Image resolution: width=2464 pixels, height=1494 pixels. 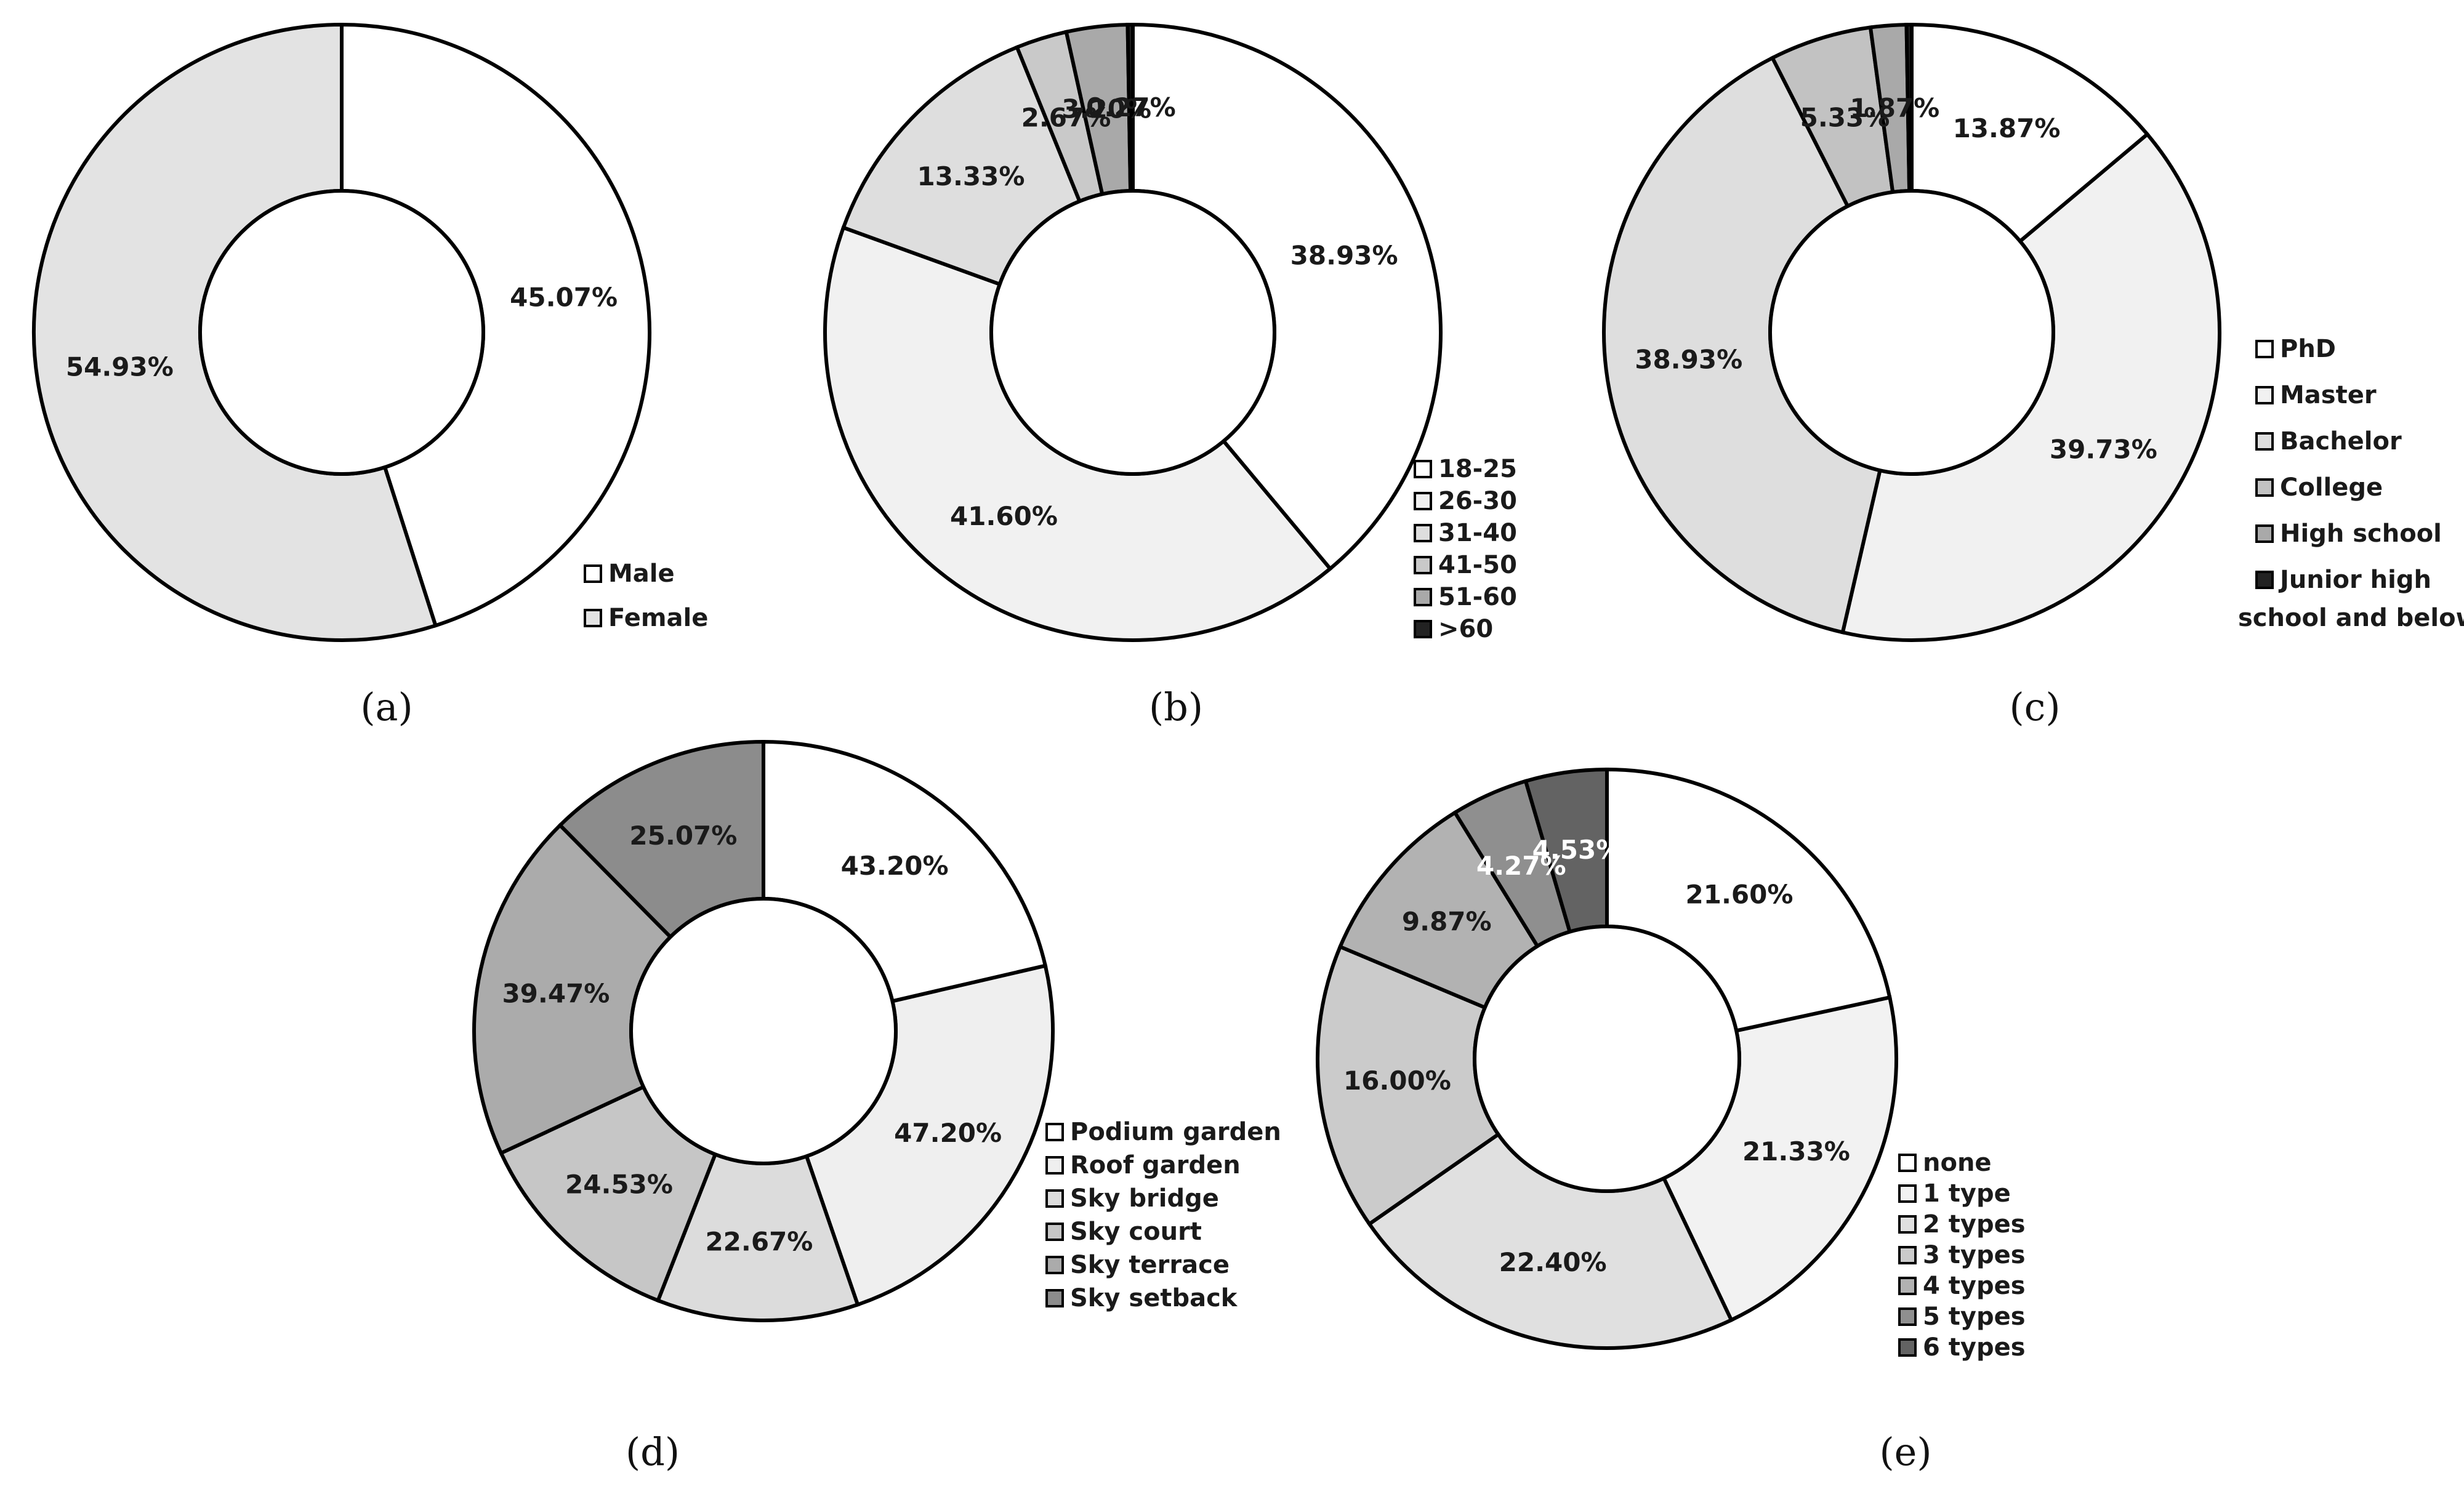 I want to click on legend-item: 41-50, so click(x=1465, y=565).